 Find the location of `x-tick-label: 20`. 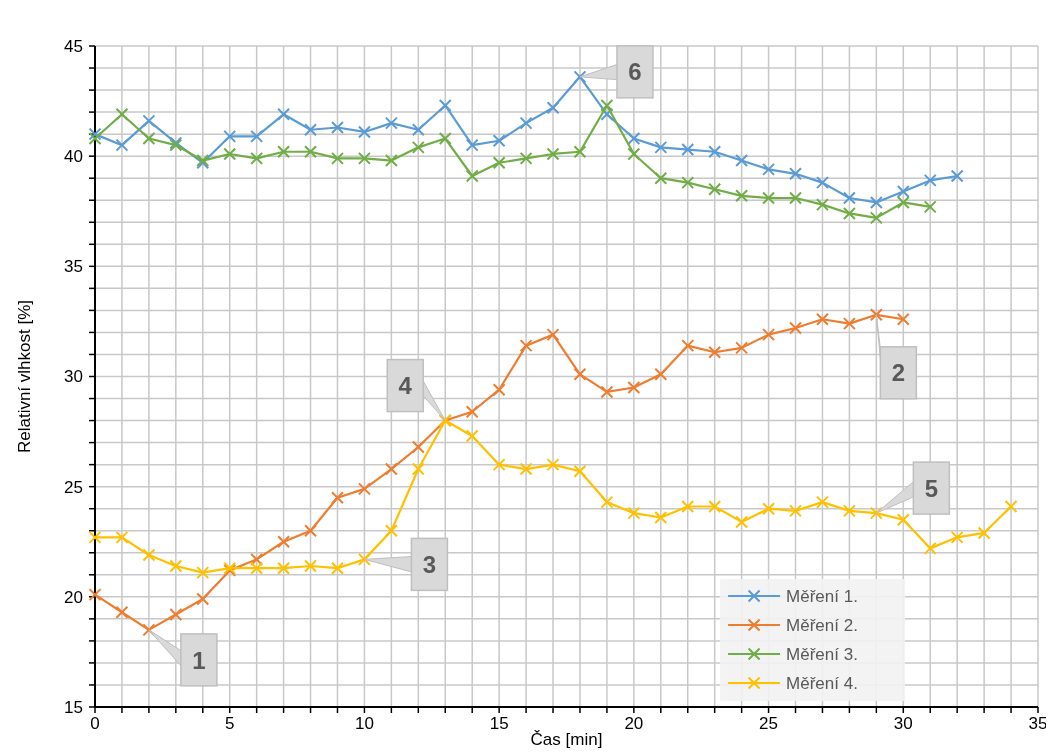

x-tick-label: 20 is located at coordinates (634, 723).